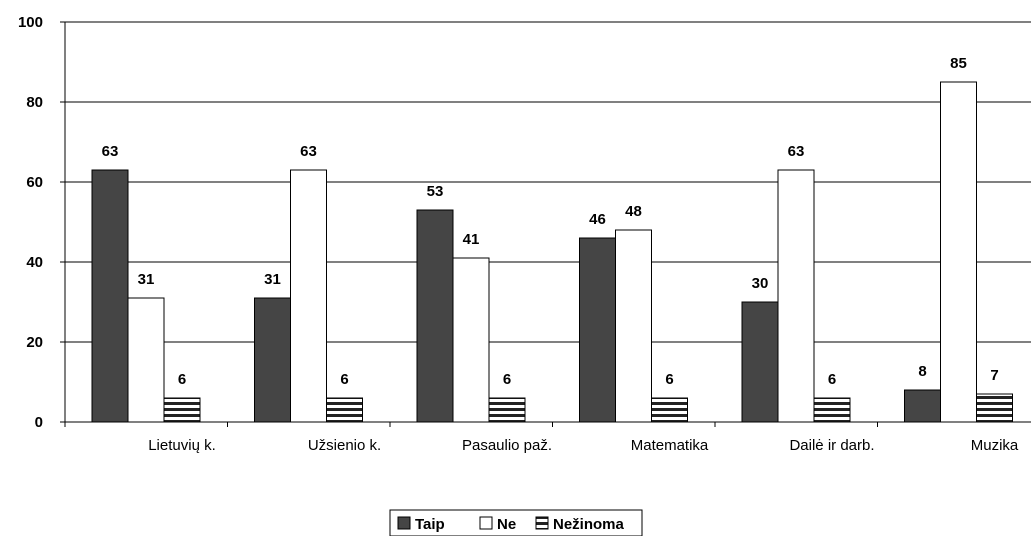  I want to click on data-label: 41, so click(471, 239).